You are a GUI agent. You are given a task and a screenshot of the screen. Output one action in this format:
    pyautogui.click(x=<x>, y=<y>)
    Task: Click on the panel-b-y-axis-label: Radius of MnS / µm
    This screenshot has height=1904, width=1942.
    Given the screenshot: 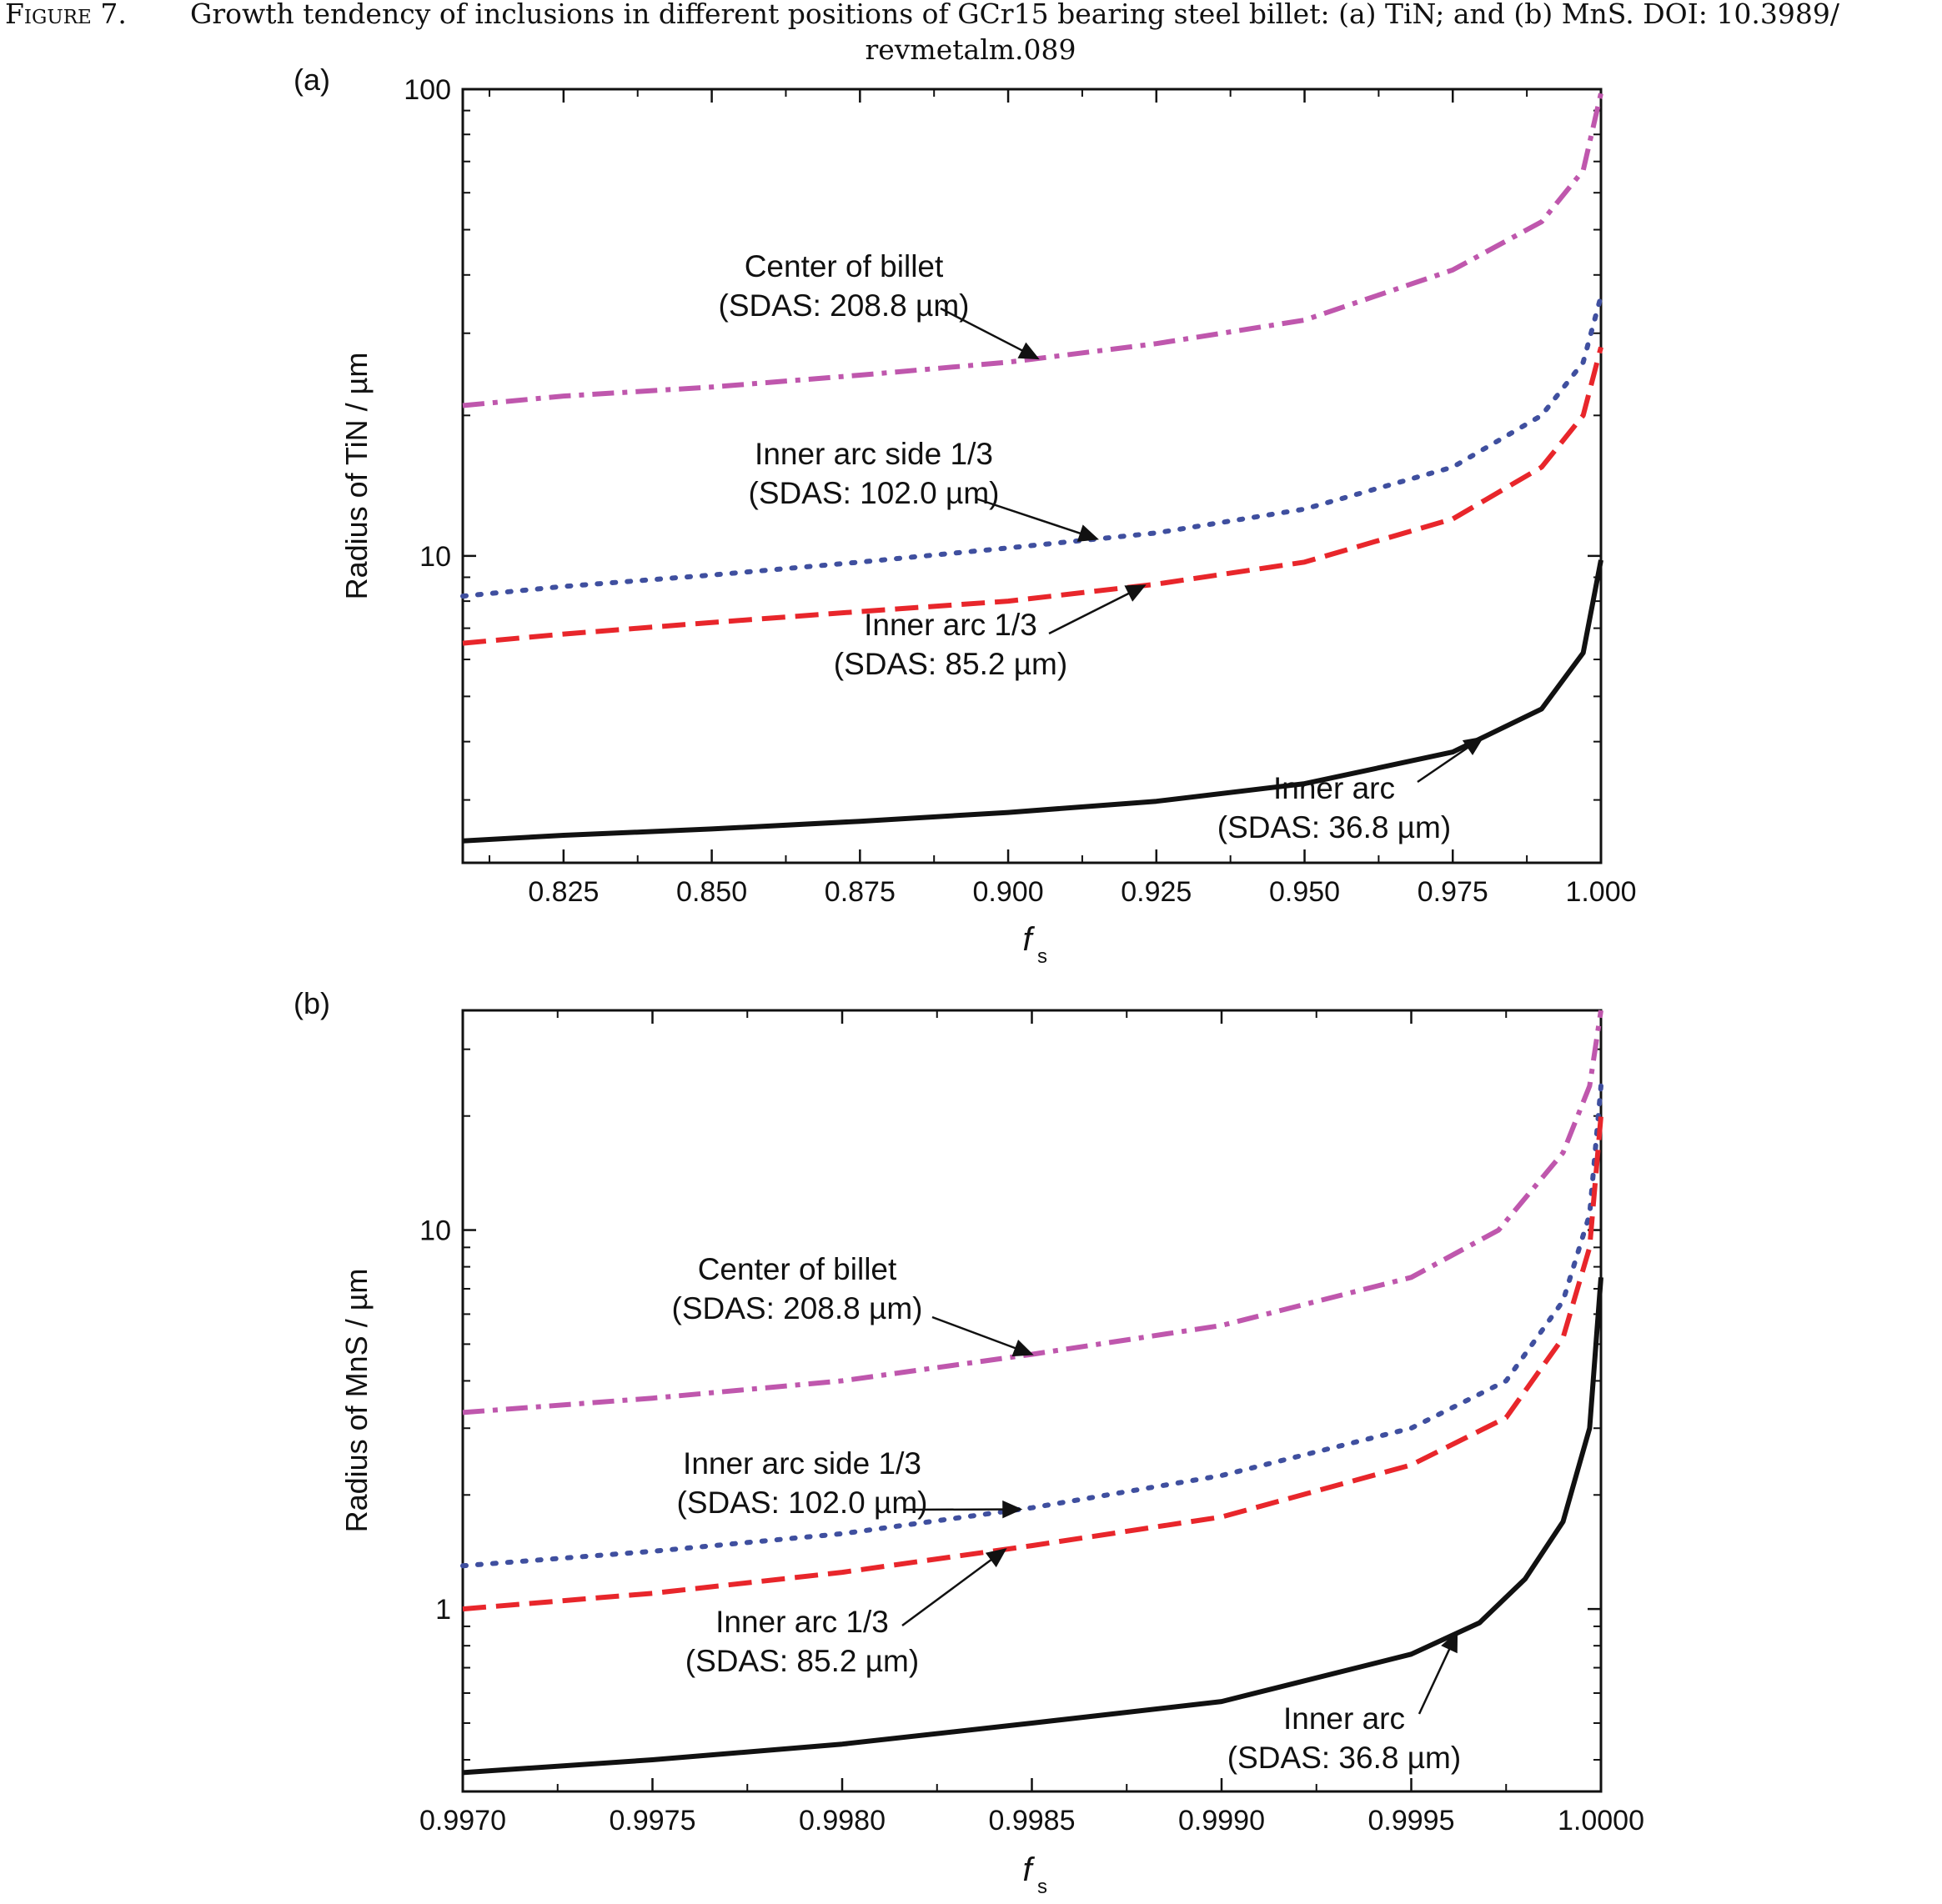 What is the action you would take?
    pyautogui.click(x=356, y=1401)
    